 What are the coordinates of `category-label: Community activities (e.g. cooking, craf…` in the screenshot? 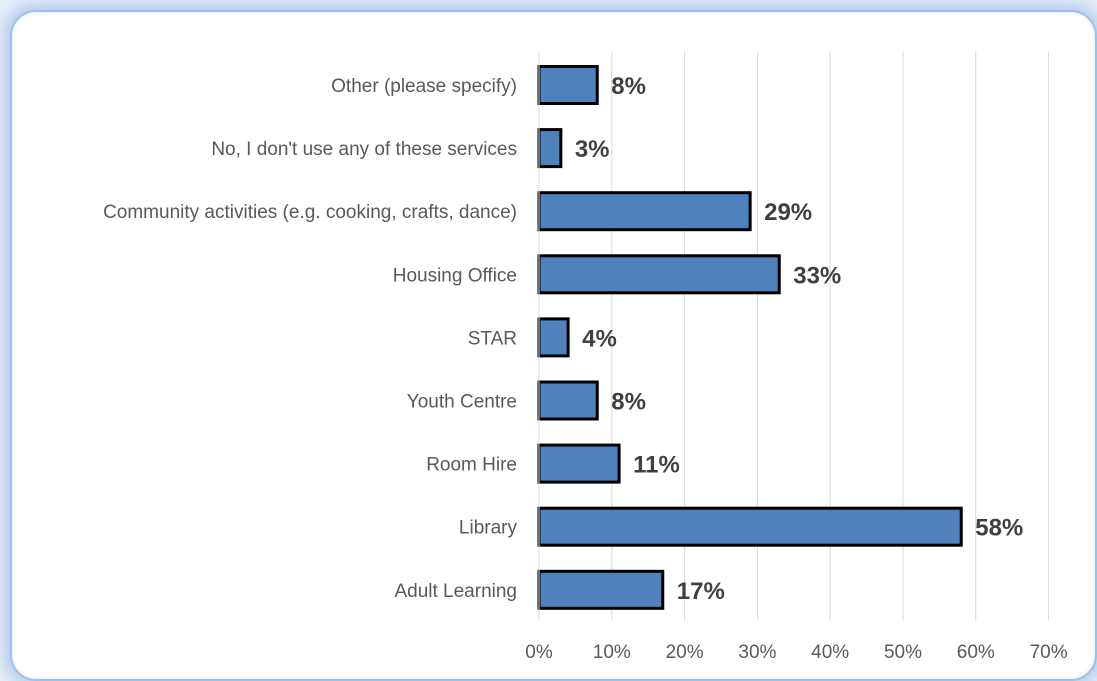 It's located at (310, 212).